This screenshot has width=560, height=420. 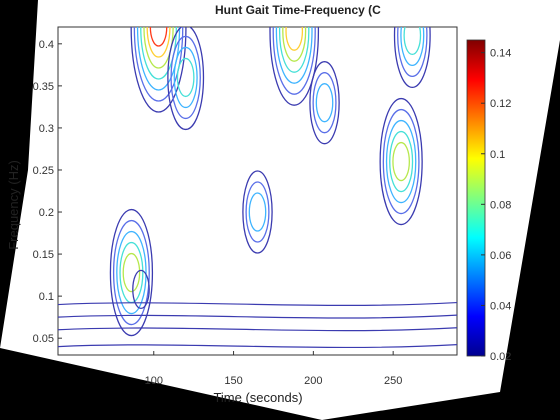 What do you see at coordinates (273, 369) in the screenshot?
I see `x-axis: 100 150 200 250` at bounding box center [273, 369].